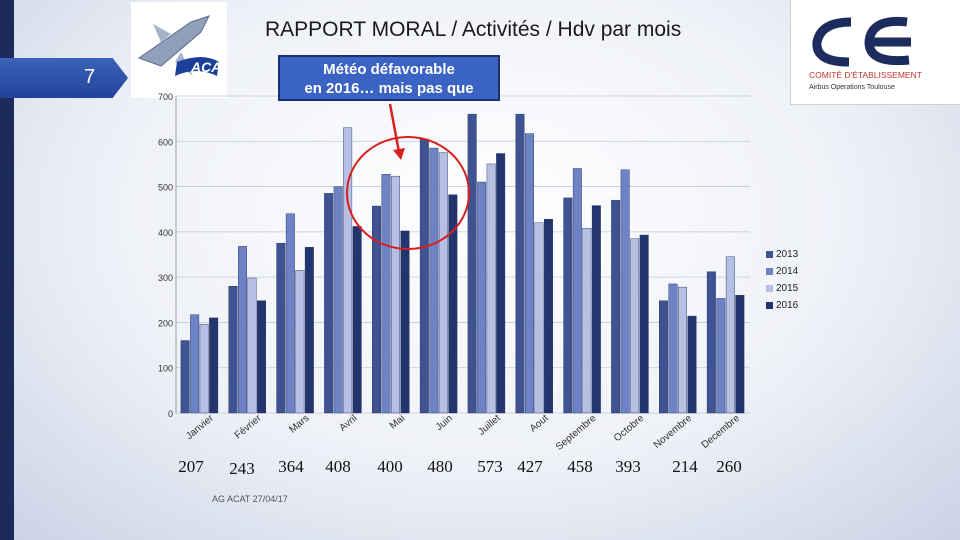 This screenshot has width=960, height=540. What do you see at coordinates (408, 176) in the screenshot?
I see `chart-annotations` at bounding box center [408, 176].